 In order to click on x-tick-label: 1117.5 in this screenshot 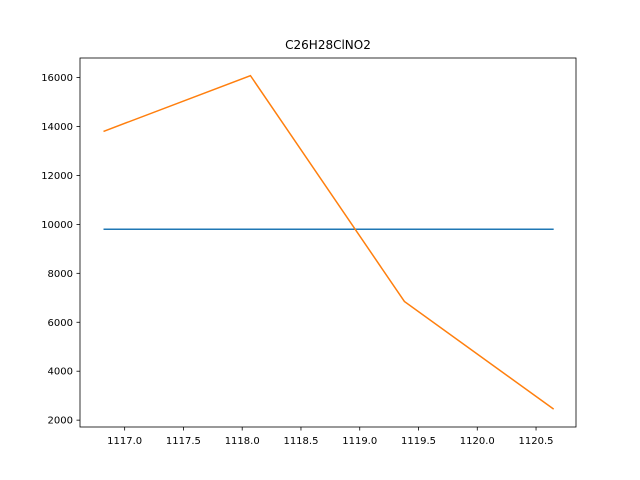, I will do `click(183, 441)`.